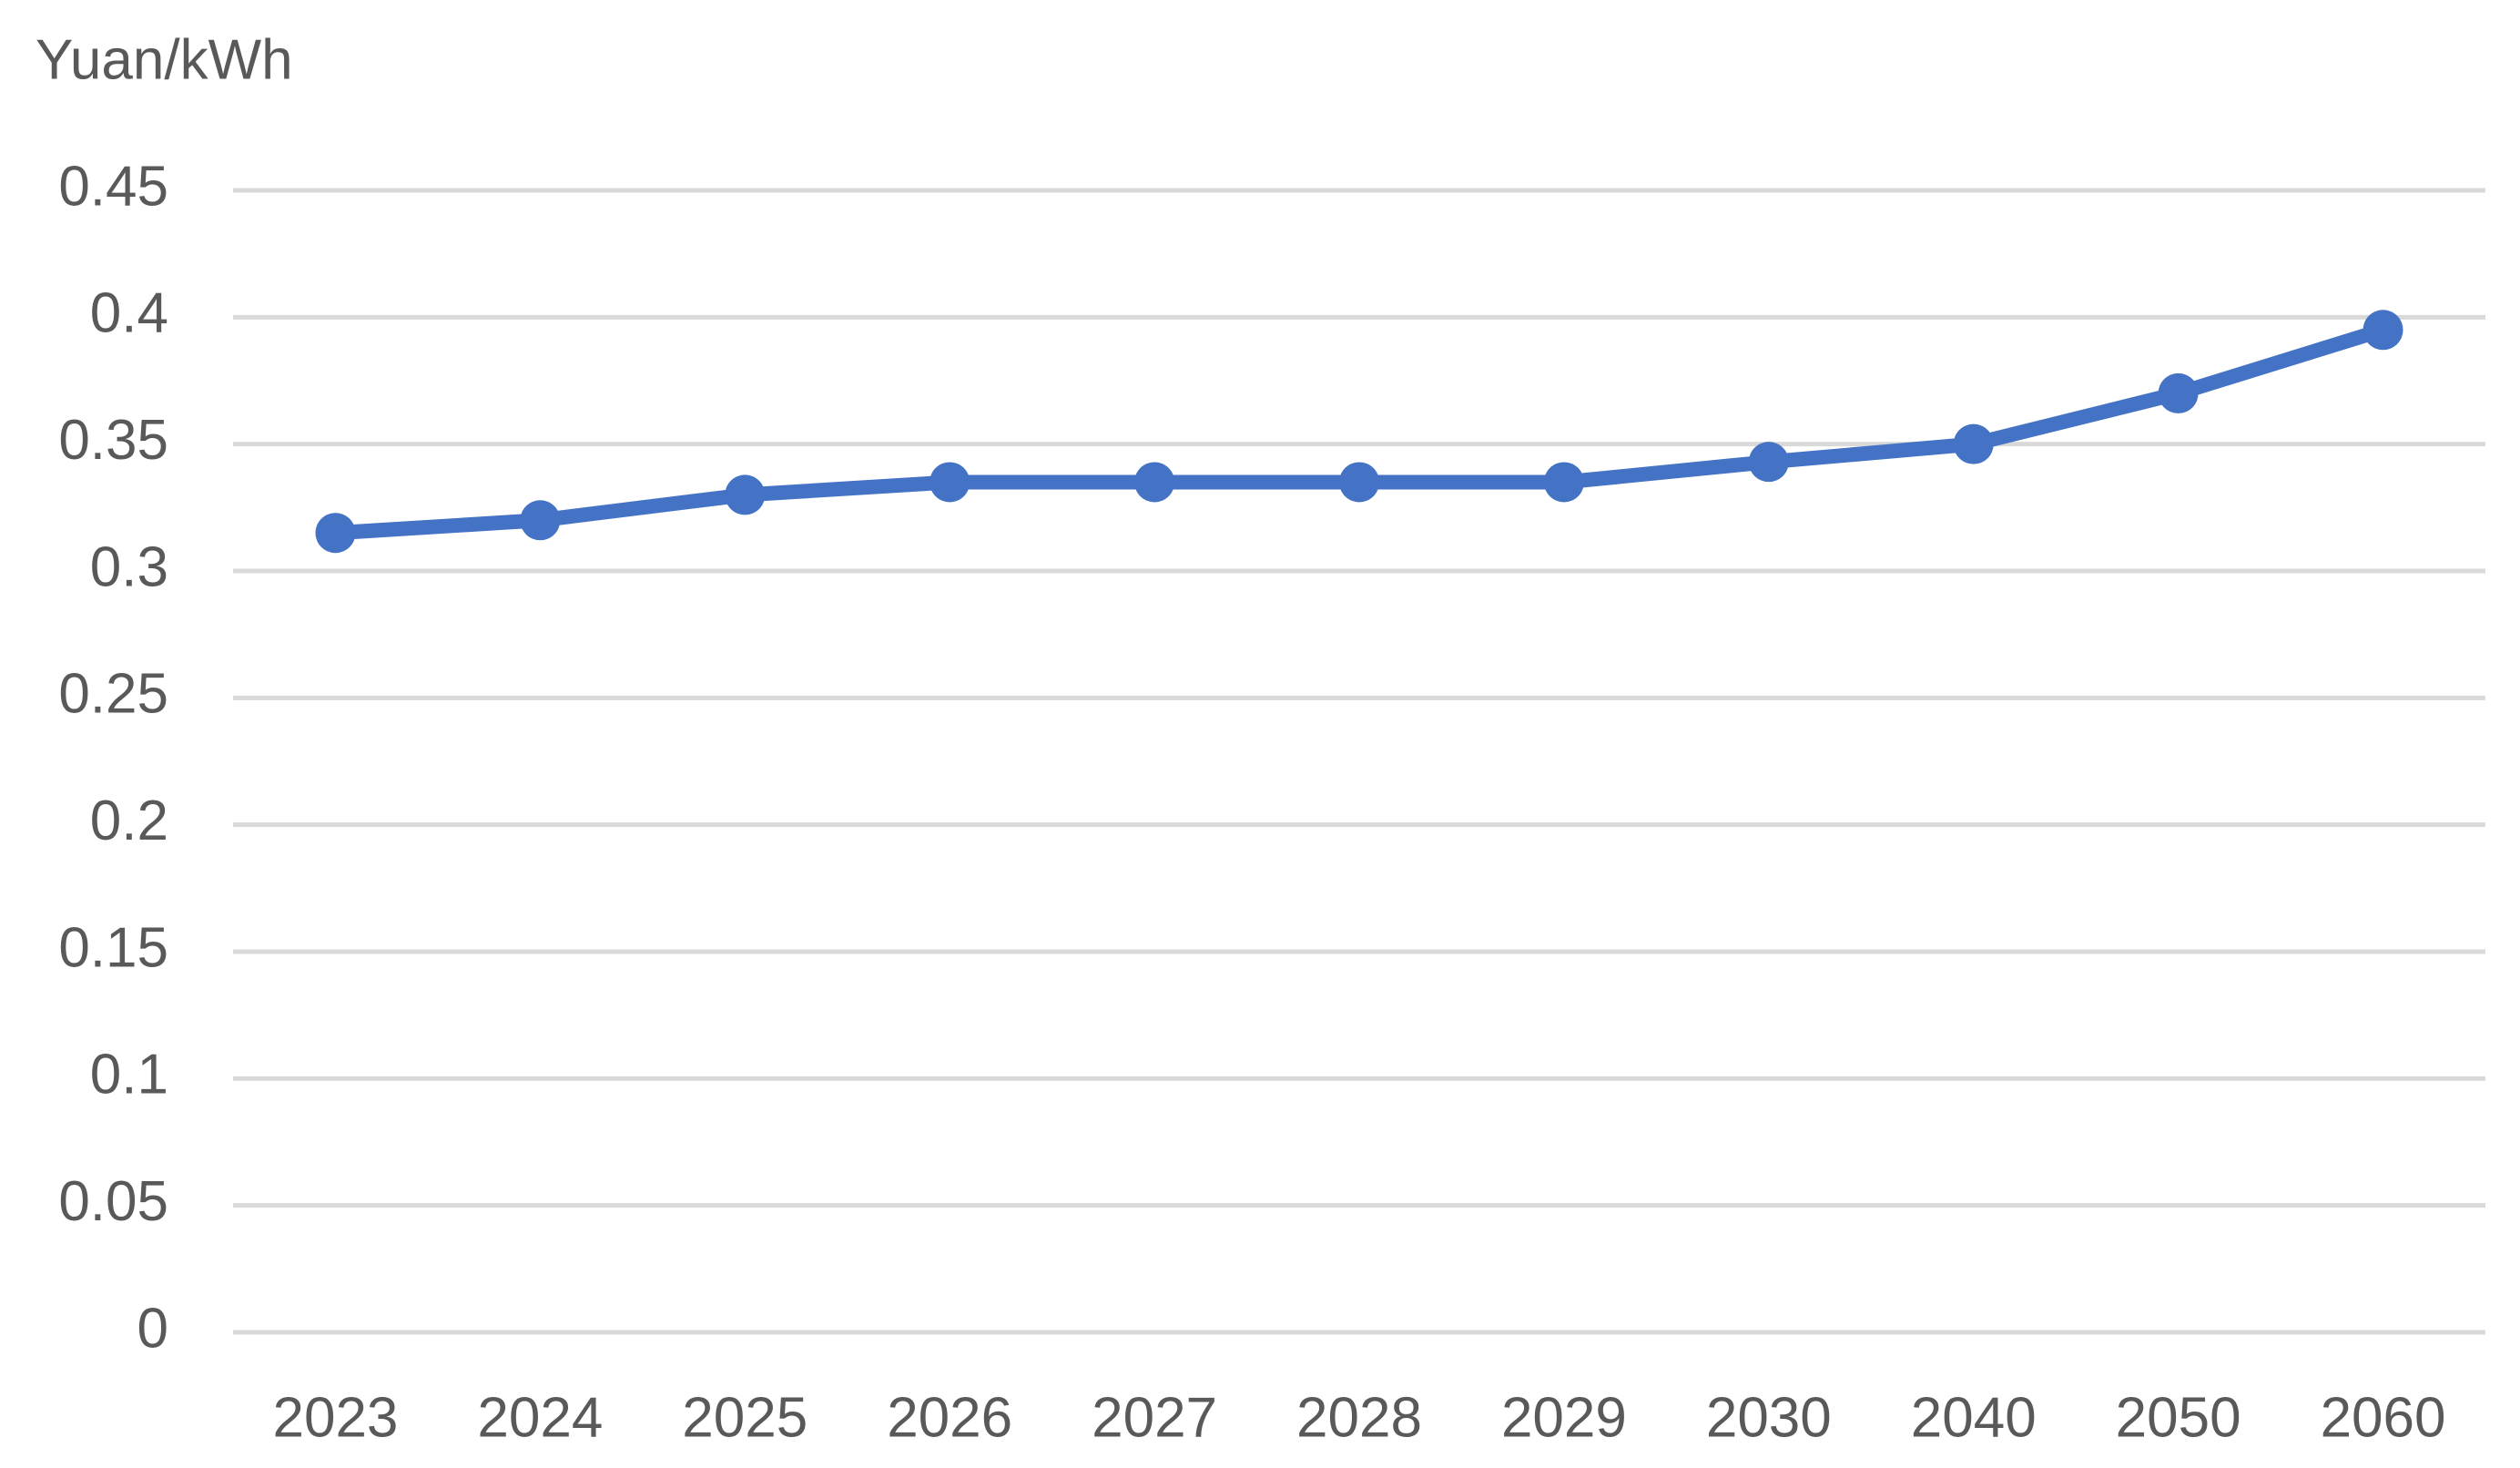 The image size is (2520, 1468). Describe the element at coordinates (129, 566) in the screenshot. I see `y-tick-label: 0.3` at that location.